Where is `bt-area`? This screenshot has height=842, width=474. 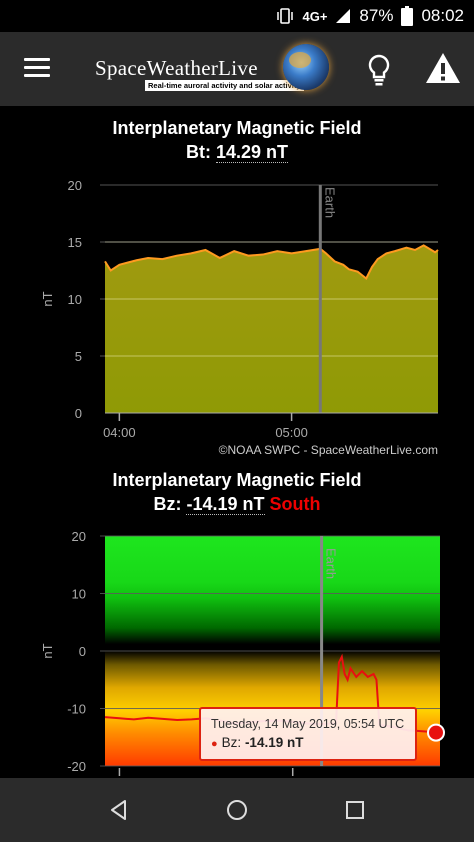
bt-area is located at coordinates (271, 329).